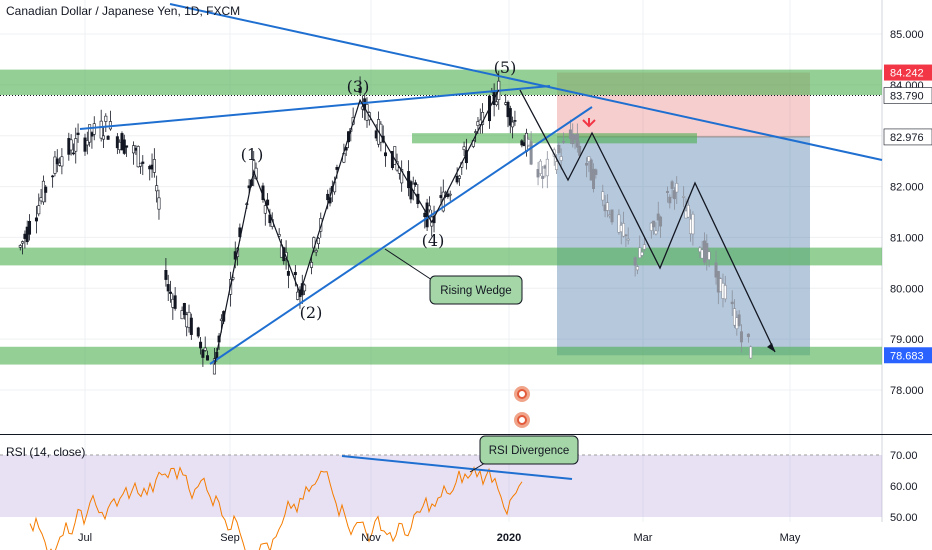  I want to click on rsi-tick: 50.00, so click(904, 518).